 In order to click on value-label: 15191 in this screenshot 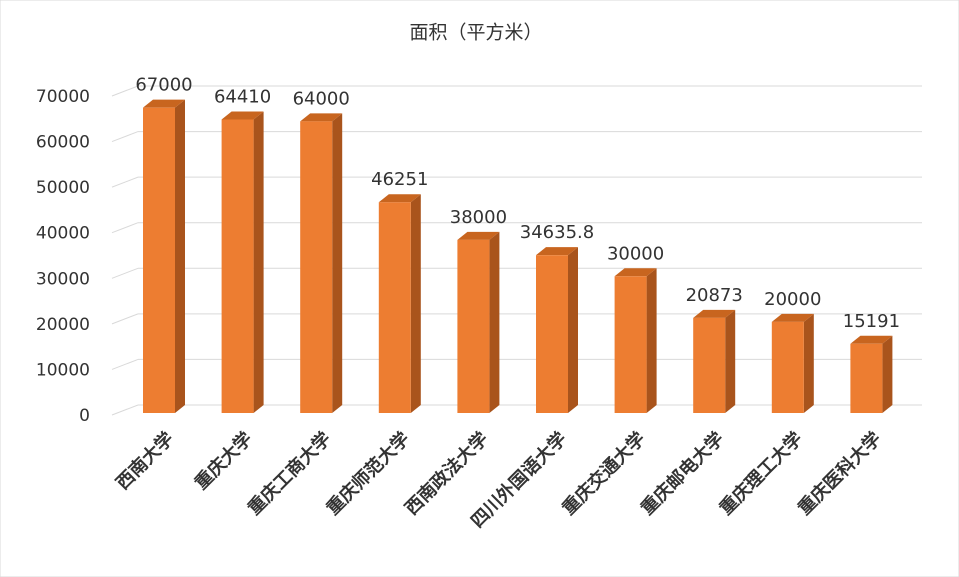, I will do `click(871, 321)`.